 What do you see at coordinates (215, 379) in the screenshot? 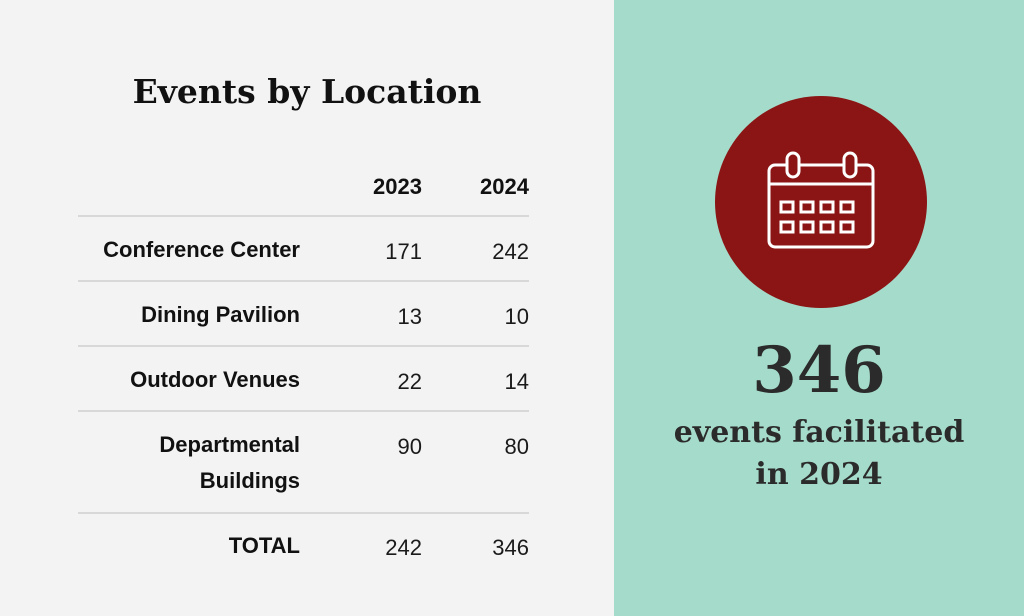
I see `row-label-outdoor-venues: Outdoor Venues` at bounding box center [215, 379].